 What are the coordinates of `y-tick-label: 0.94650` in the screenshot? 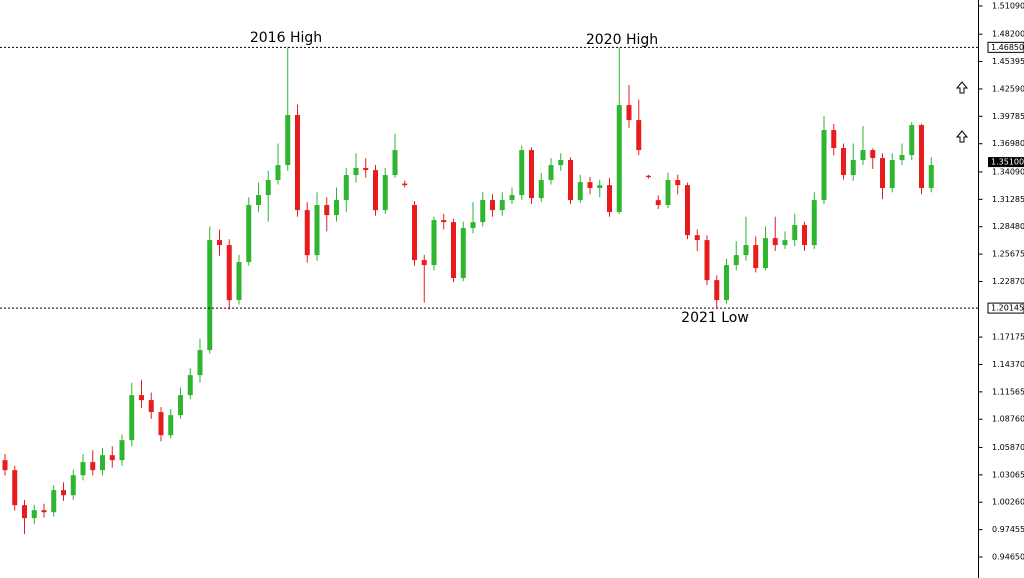 It's located at (1008, 557).